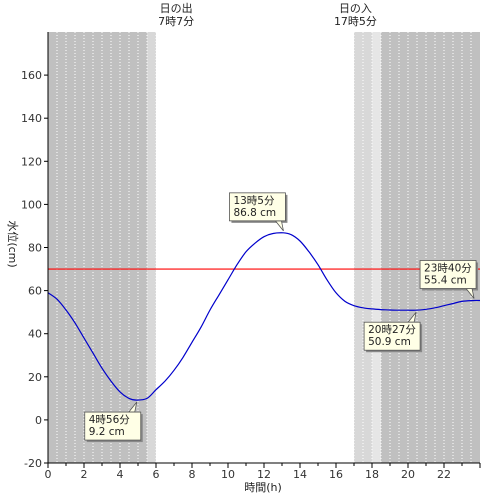 This screenshot has height=496, width=496. What do you see at coordinates (31, 161) in the screenshot?
I see `y-tick-label: 120` at bounding box center [31, 161].